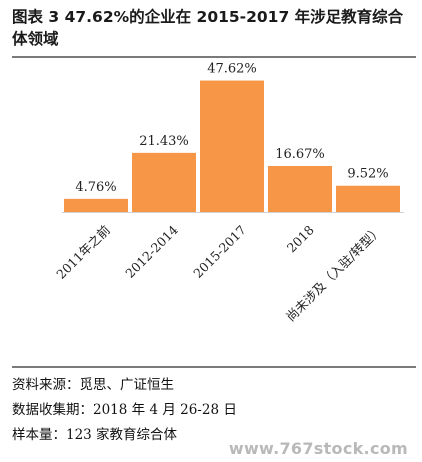 The width and height of the screenshot is (422, 462). Describe the element at coordinates (208, 28) in the screenshot. I see `figure-title: 图表 3 47.62%的企业在 2015-2017 年涉足教育综合体领域` at that location.